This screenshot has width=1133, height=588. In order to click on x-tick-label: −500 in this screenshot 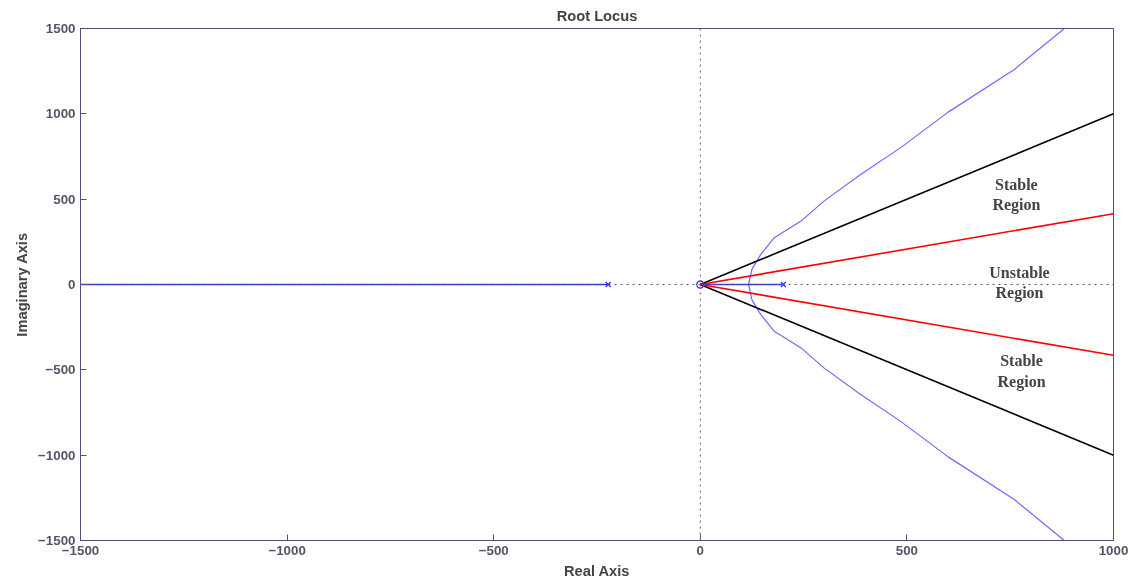, I will do `click(493, 550)`.